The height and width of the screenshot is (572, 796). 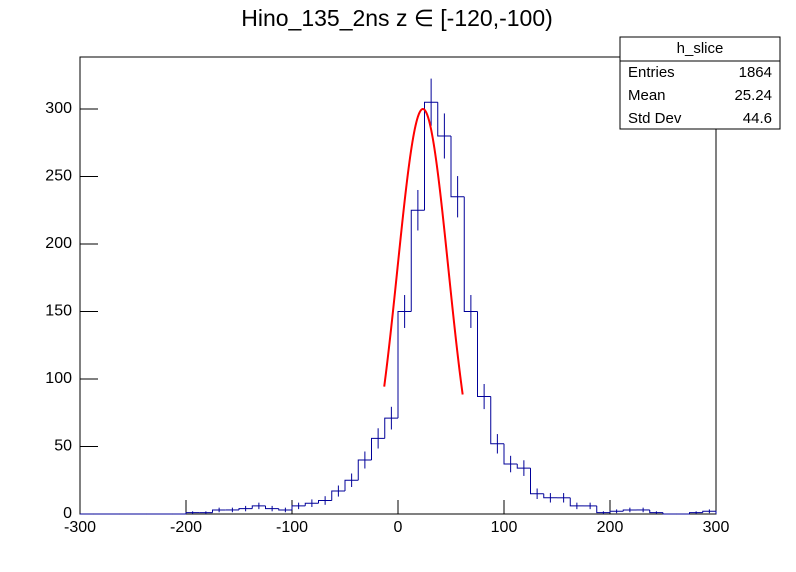 What do you see at coordinates (755, 72) in the screenshot?
I see `stats-value: 1864` at bounding box center [755, 72].